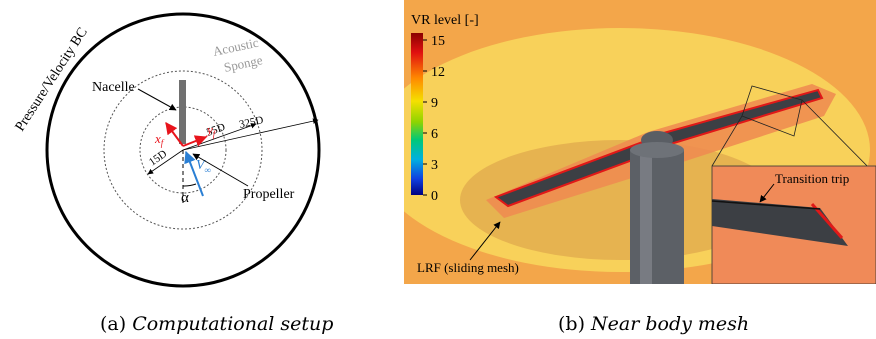 This screenshot has width=876, height=339. What do you see at coordinates (185, 198) in the screenshot?
I see `angle-label: α` at bounding box center [185, 198].